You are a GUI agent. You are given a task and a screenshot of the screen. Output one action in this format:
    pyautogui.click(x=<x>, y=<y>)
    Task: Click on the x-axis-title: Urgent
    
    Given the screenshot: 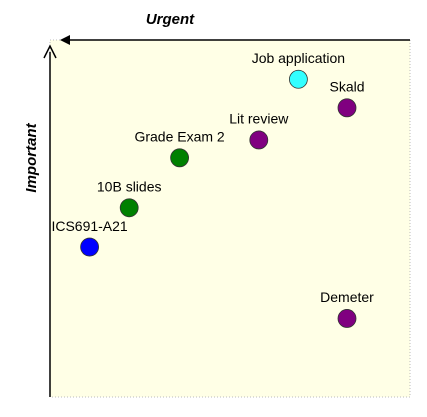 What is the action you would take?
    pyautogui.click(x=170, y=19)
    